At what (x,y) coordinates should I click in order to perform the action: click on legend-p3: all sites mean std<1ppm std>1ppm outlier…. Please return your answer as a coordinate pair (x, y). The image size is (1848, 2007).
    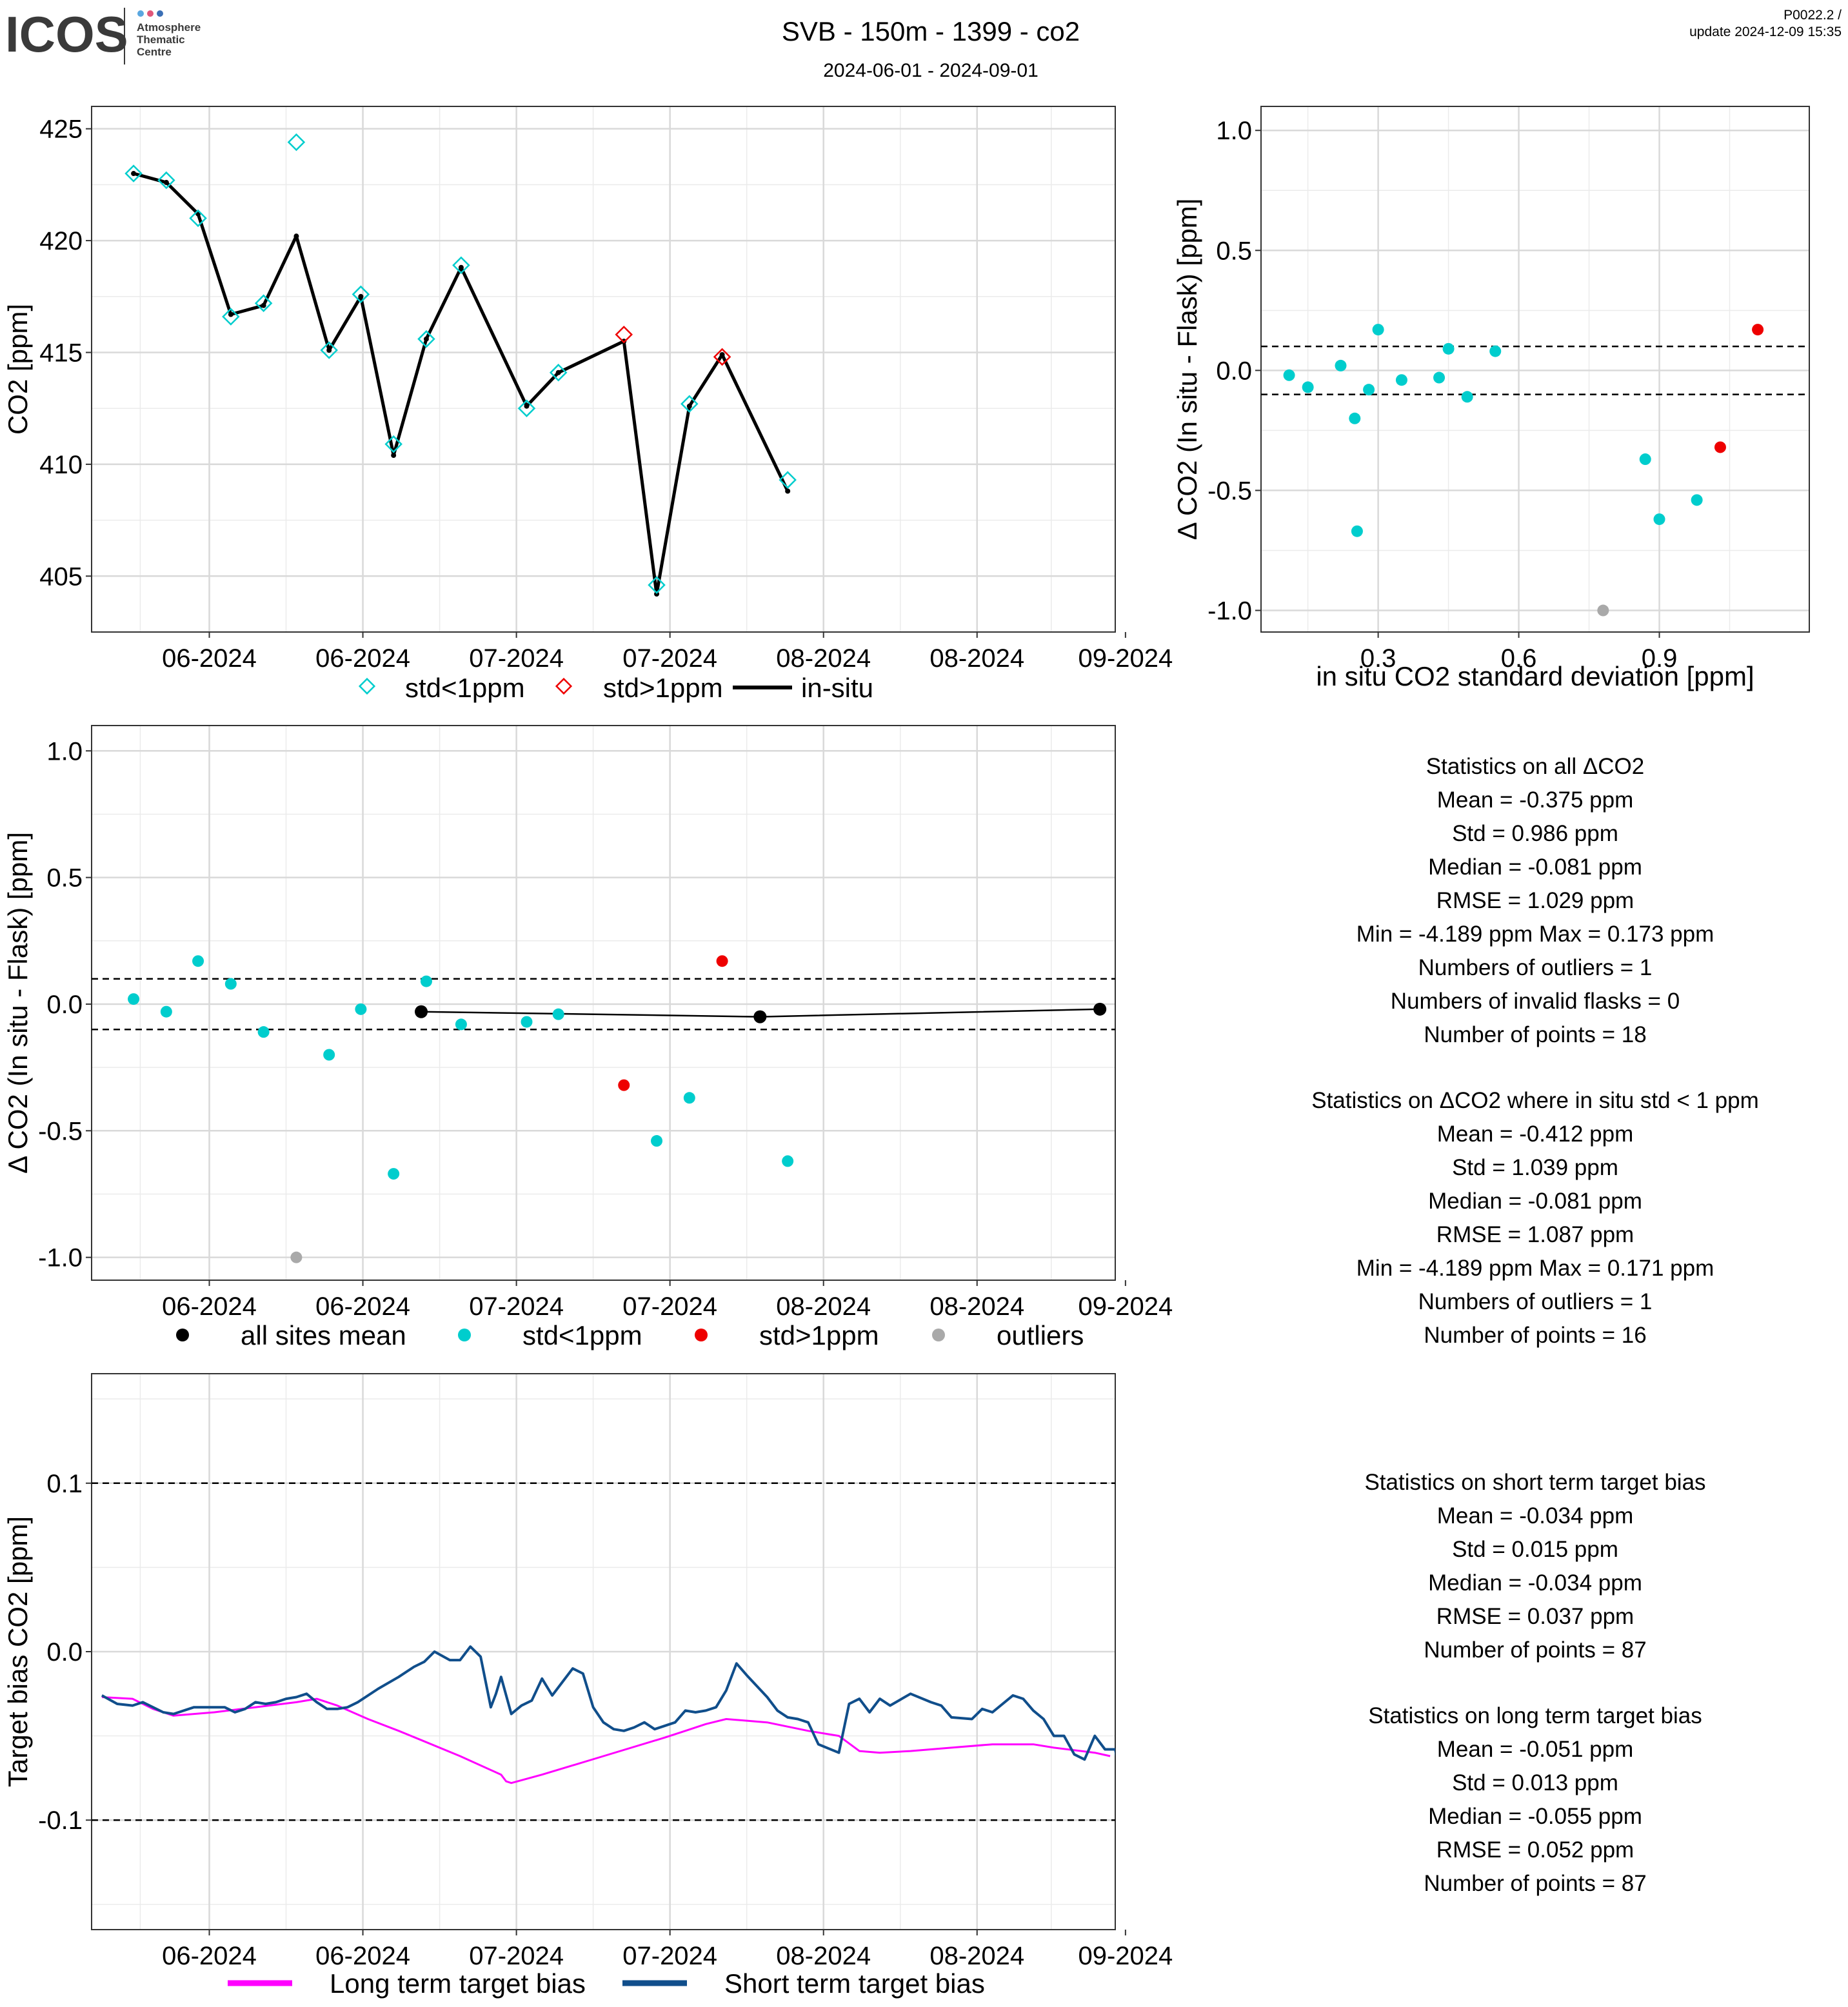
    Looking at the image, I should click on (630, 1335).